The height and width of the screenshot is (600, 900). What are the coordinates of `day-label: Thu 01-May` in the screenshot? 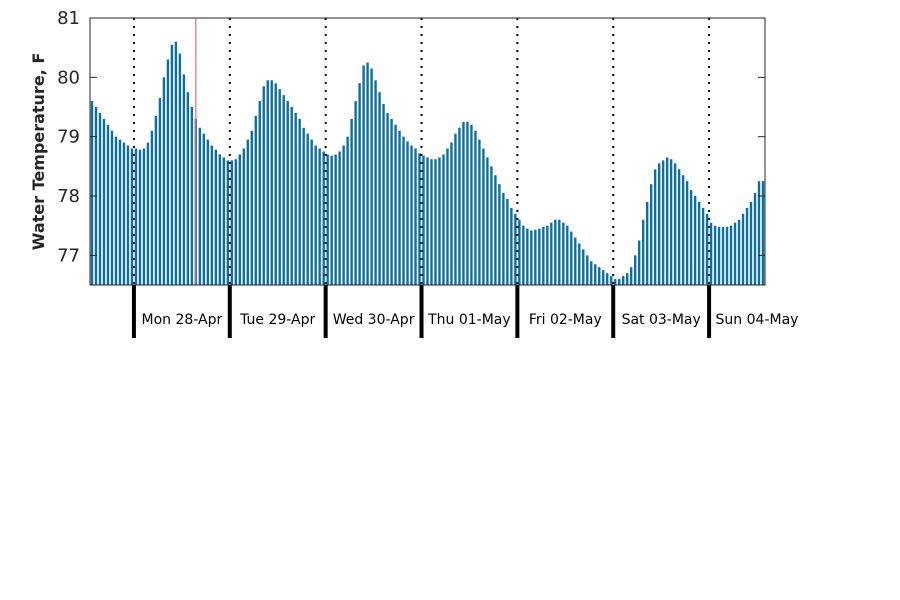 It's located at (469, 320).